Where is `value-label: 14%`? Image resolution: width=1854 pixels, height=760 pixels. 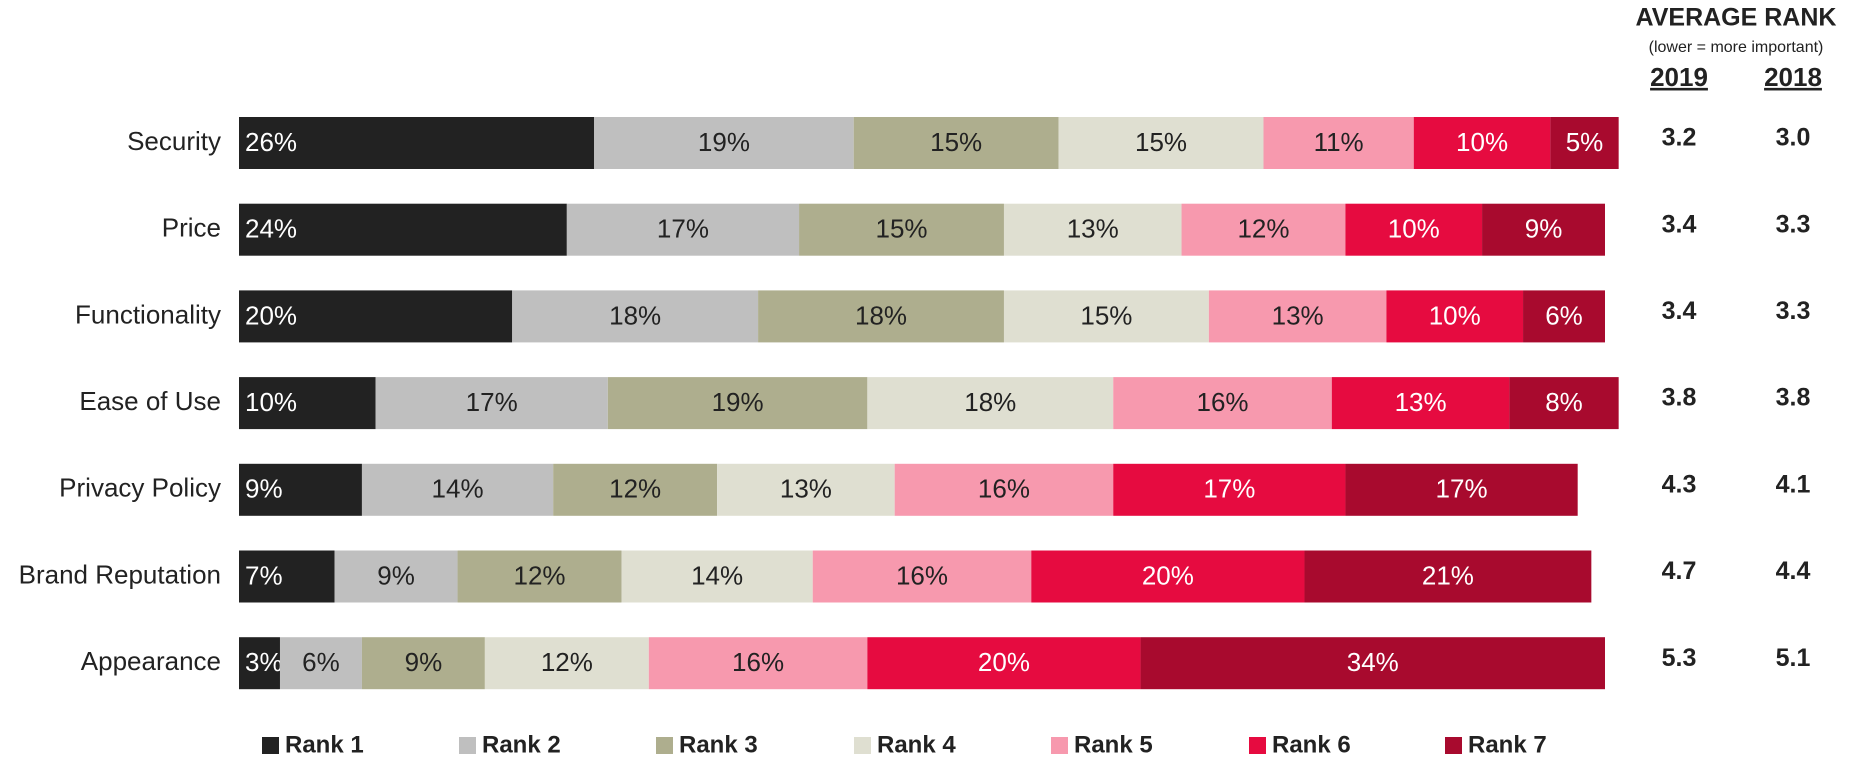
value-label: 14% is located at coordinates (717, 575).